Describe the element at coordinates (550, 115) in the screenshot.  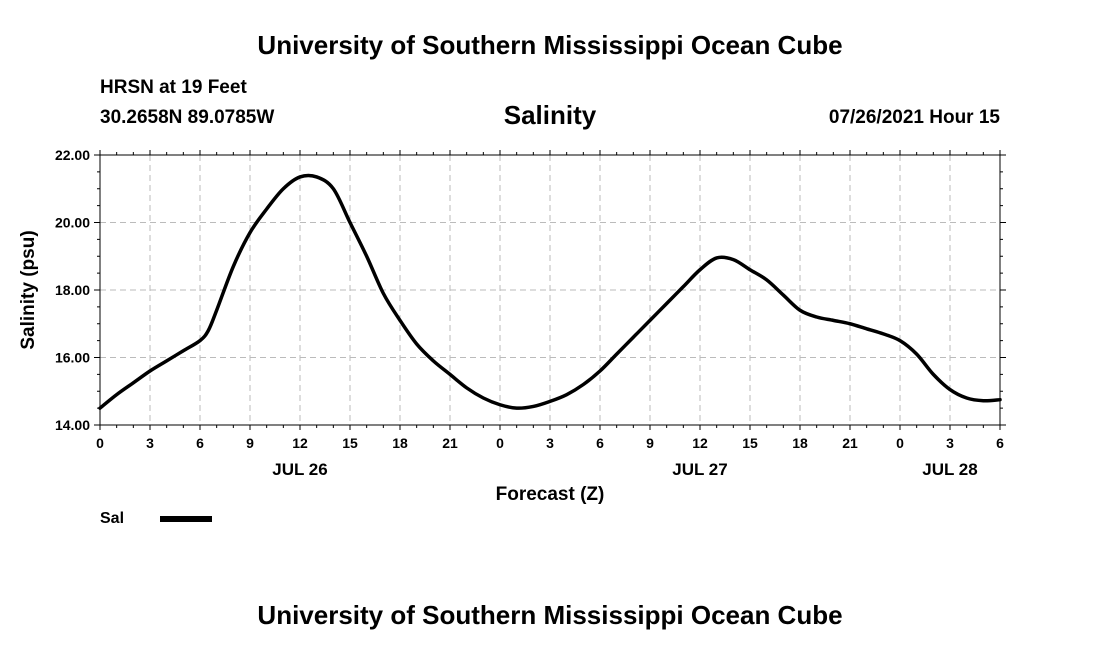
I see `variable-title: Salinity` at that location.